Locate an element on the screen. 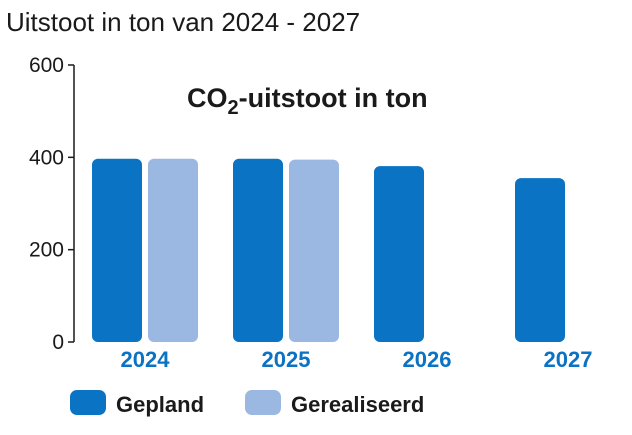 The image size is (632, 435). legend-swatch-gerealiseerd is located at coordinates (263, 402).